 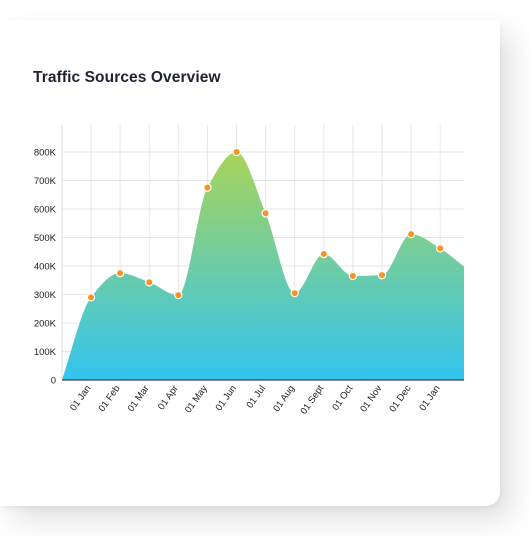 What do you see at coordinates (196, 399) in the screenshot?
I see `x-tick-label: 01 May` at bounding box center [196, 399].